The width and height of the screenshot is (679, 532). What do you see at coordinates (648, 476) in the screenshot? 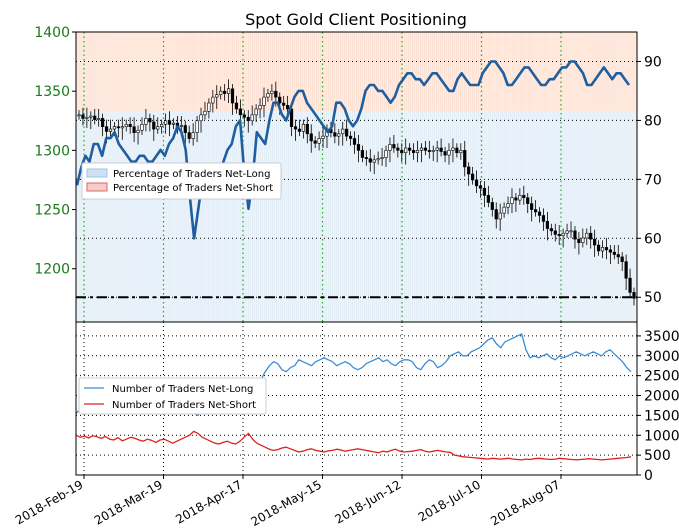
I see `count-tick-label: 0` at bounding box center [648, 476].